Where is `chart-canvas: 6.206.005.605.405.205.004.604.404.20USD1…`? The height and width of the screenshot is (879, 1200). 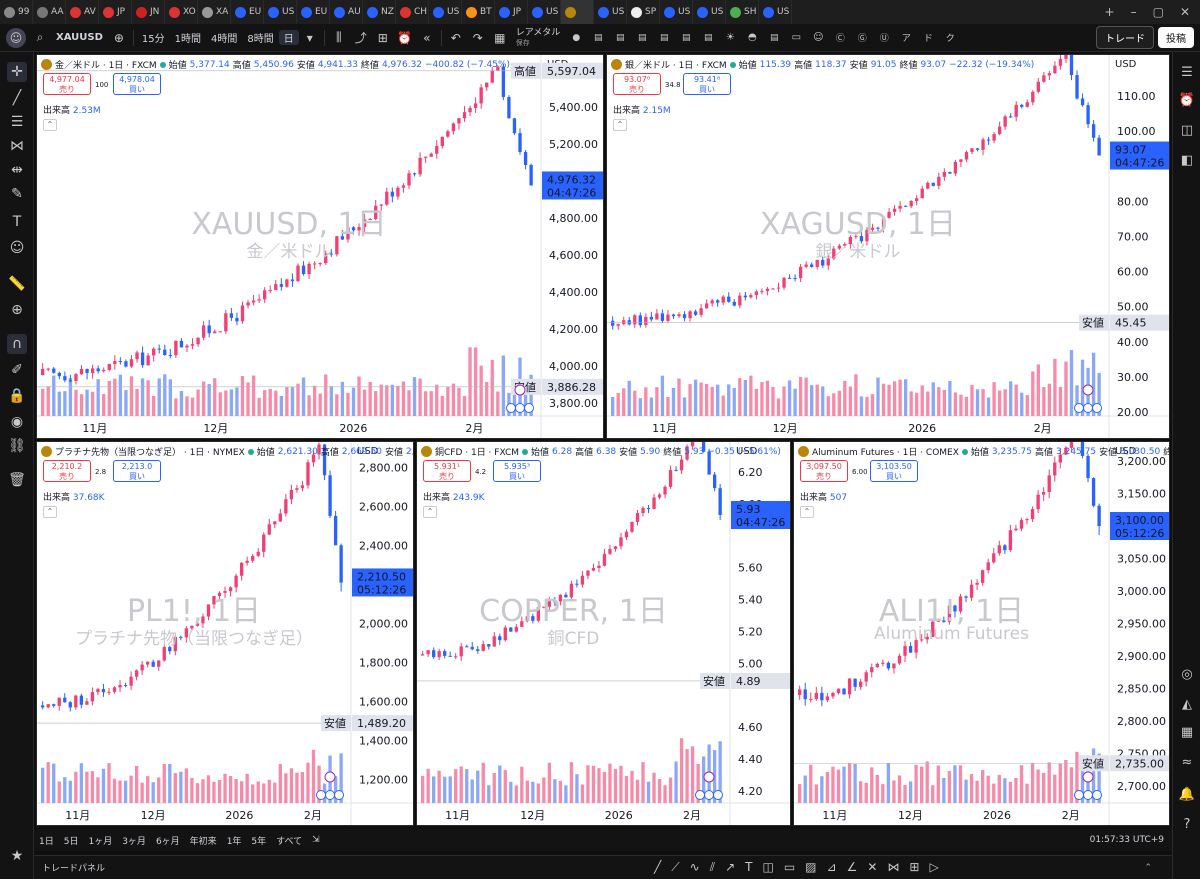
chart-canvas: 6.206.005.605.405.205.004.604.404.20USD1… is located at coordinates (604, 634).